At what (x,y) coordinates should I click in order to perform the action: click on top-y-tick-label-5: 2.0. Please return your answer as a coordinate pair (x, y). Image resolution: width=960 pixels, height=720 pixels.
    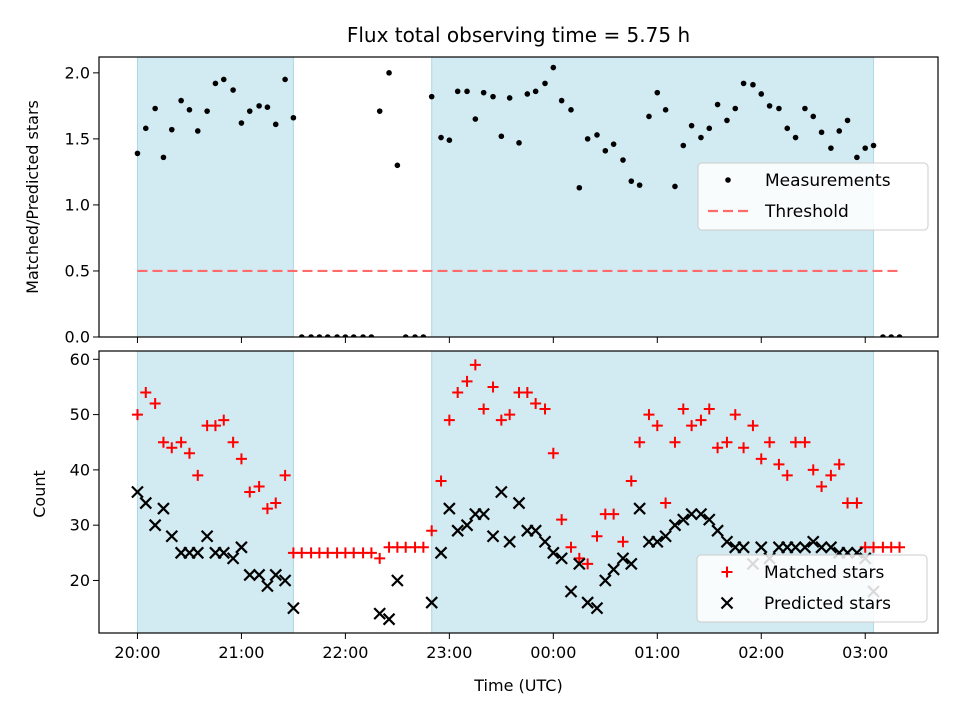
    Looking at the image, I should click on (77, 72).